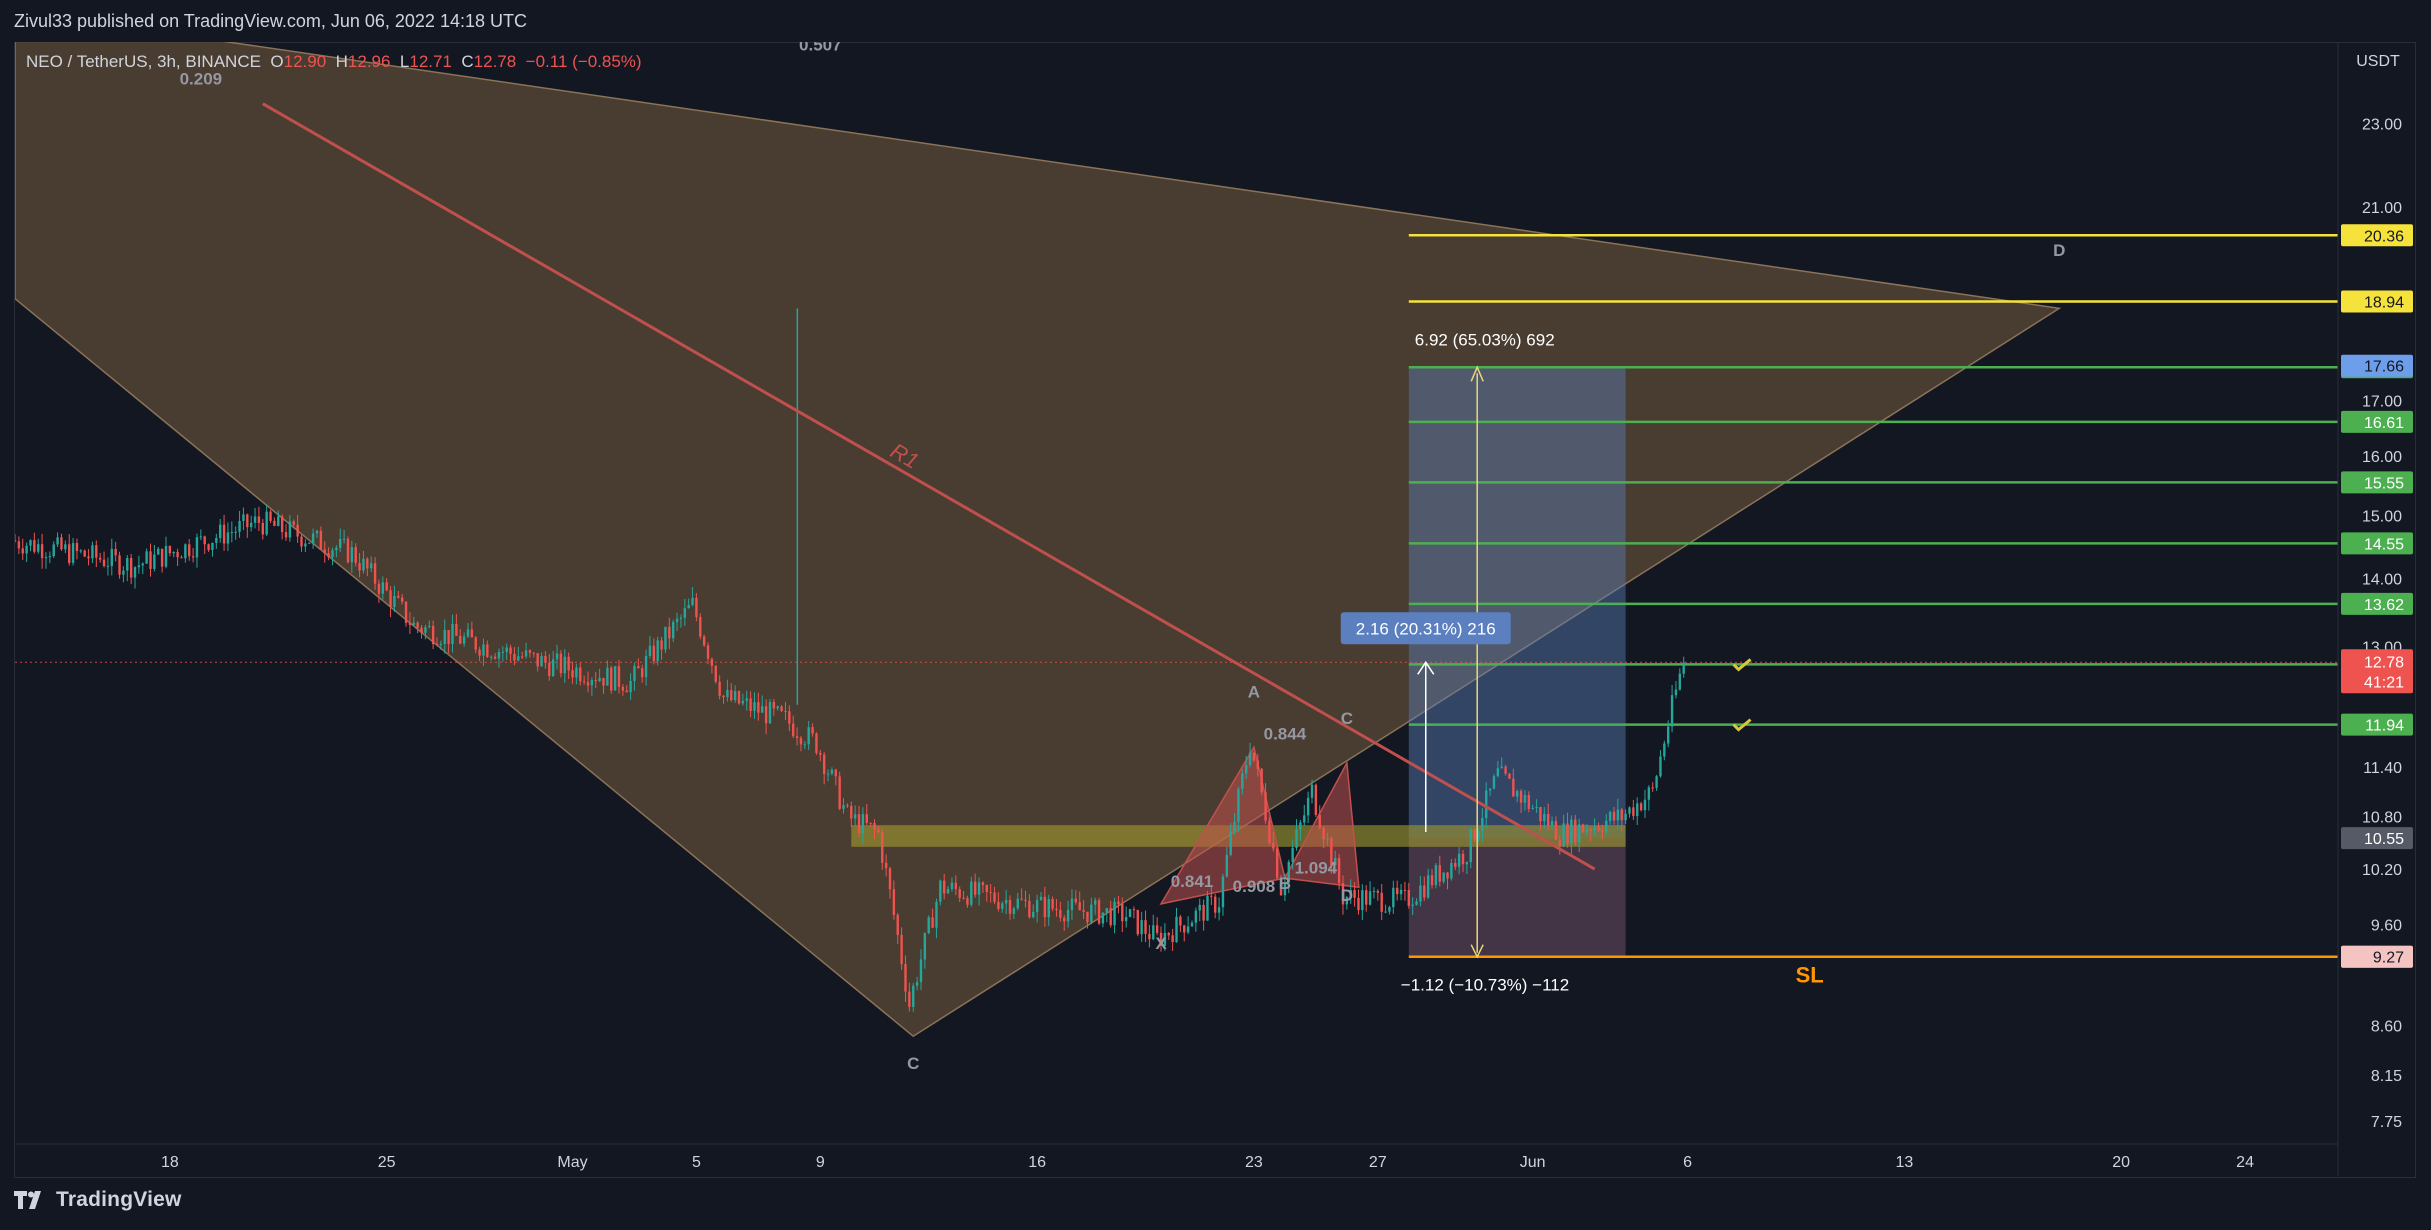  Describe the element at coordinates (2386, 1076) in the screenshot. I see `y-tick-label: 8.15` at that location.